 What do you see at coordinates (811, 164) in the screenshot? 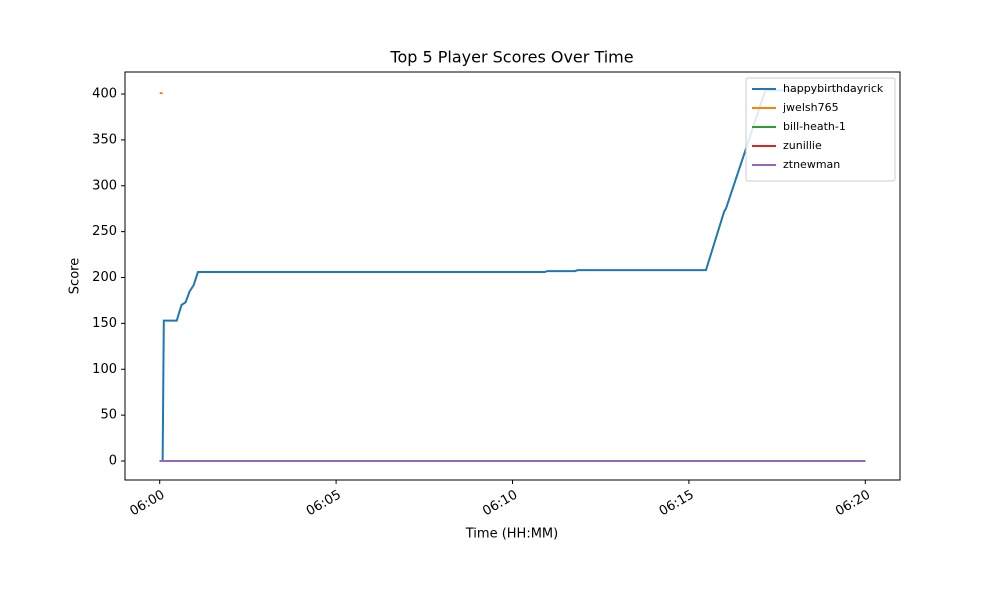
I see `legend-label: ztnewman` at bounding box center [811, 164].